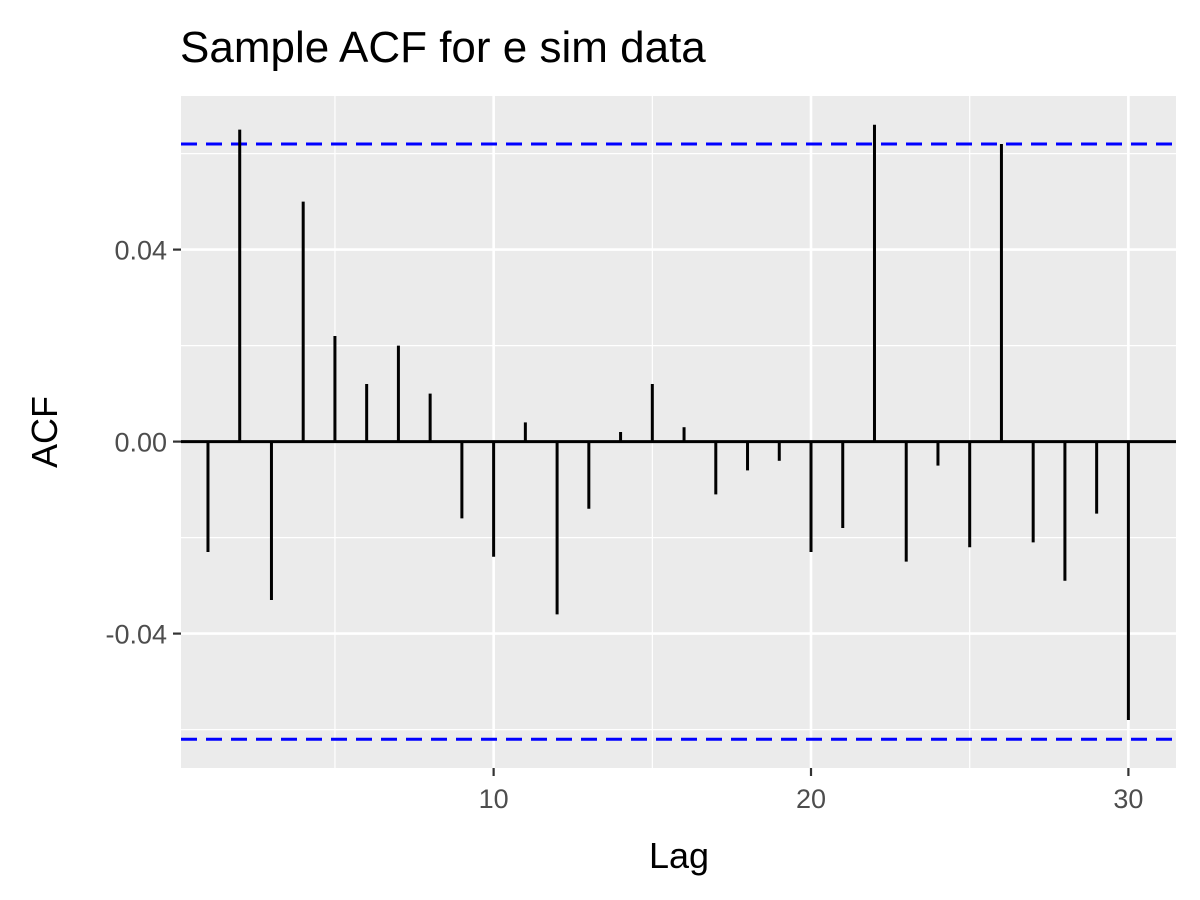 This screenshot has height=900, width=1200. I want to click on x-tick-label: 10, so click(494, 799).